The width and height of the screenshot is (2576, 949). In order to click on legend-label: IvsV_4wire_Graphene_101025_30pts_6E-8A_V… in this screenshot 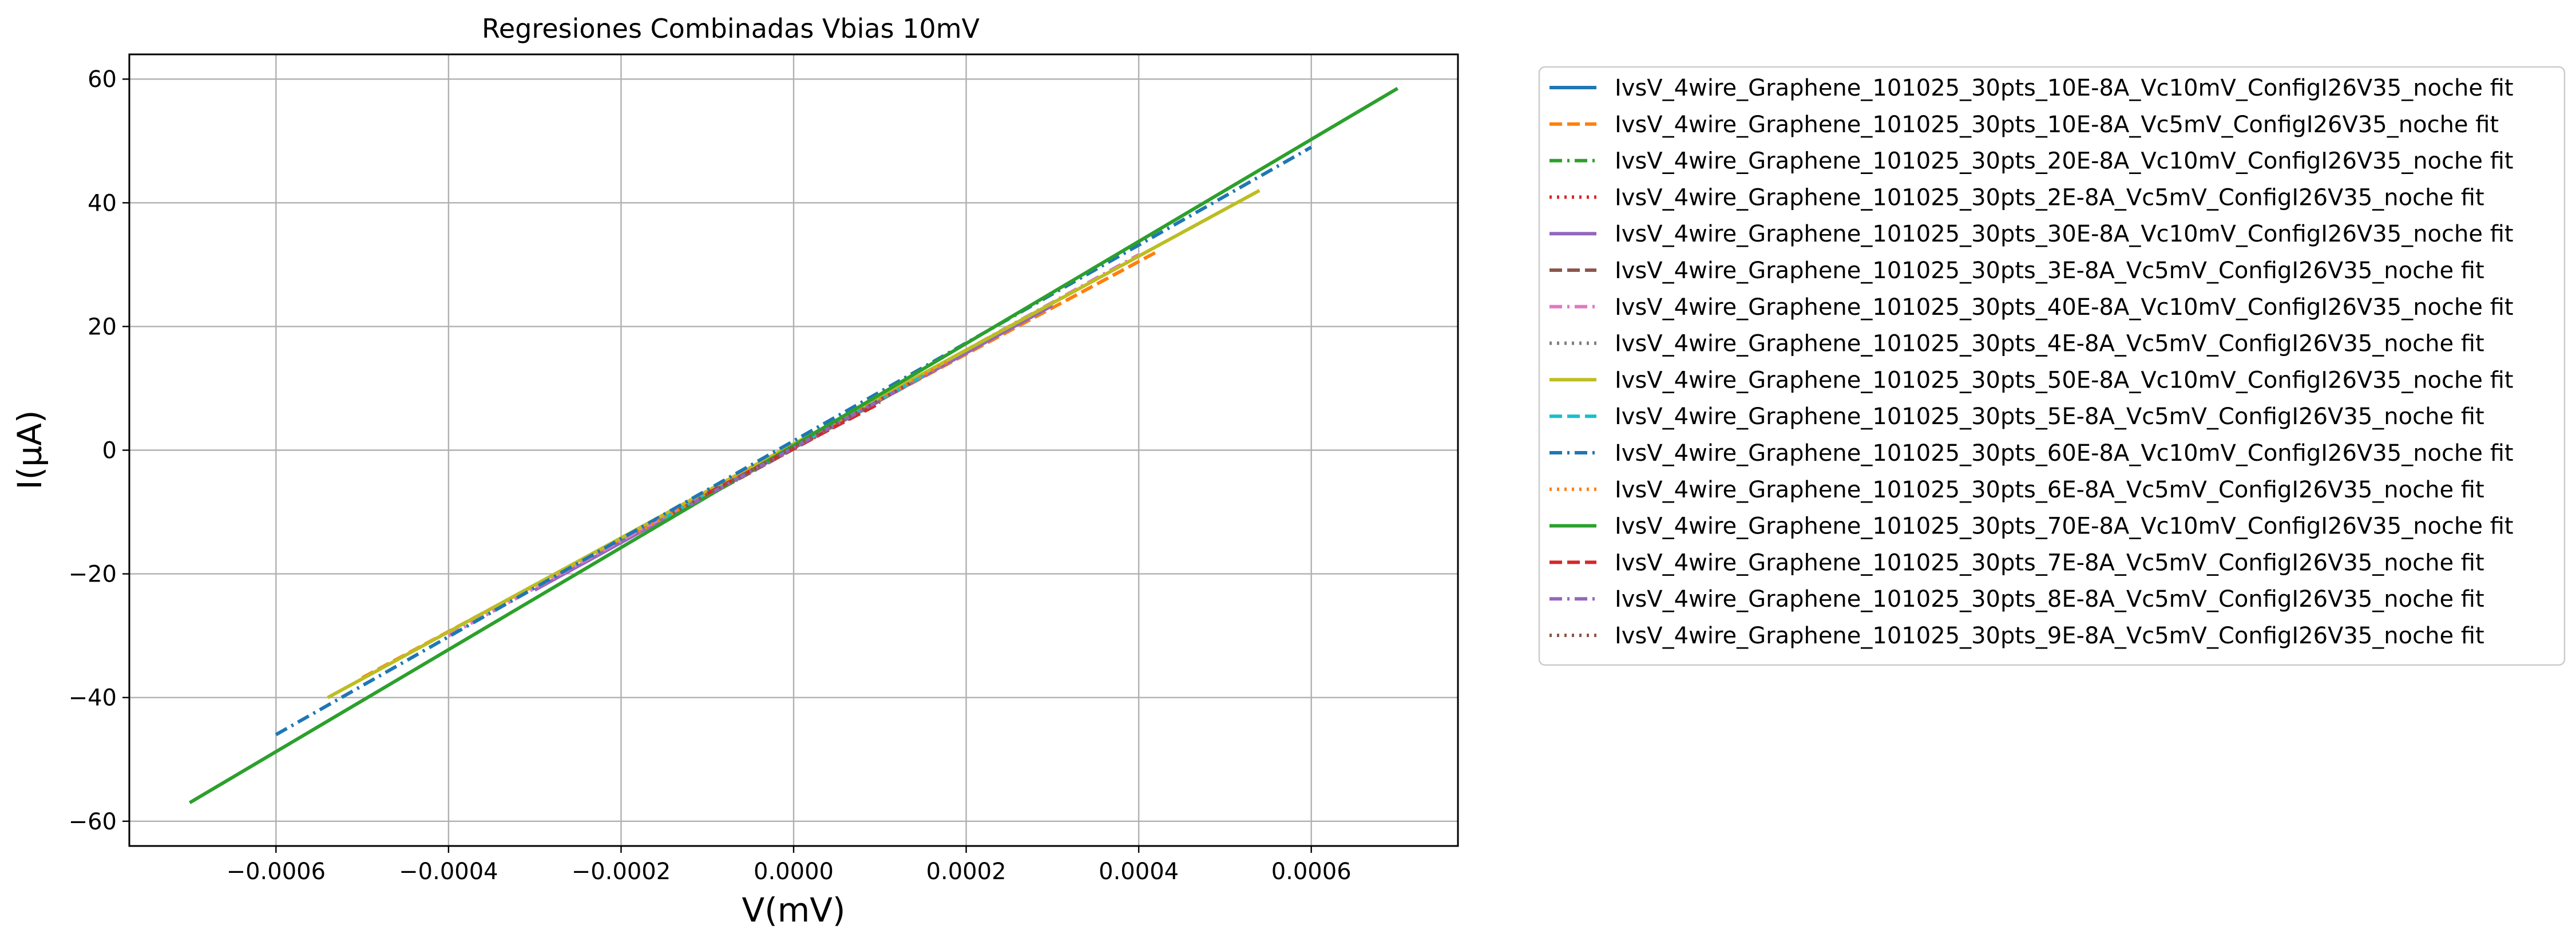, I will do `click(2049, 490)`.